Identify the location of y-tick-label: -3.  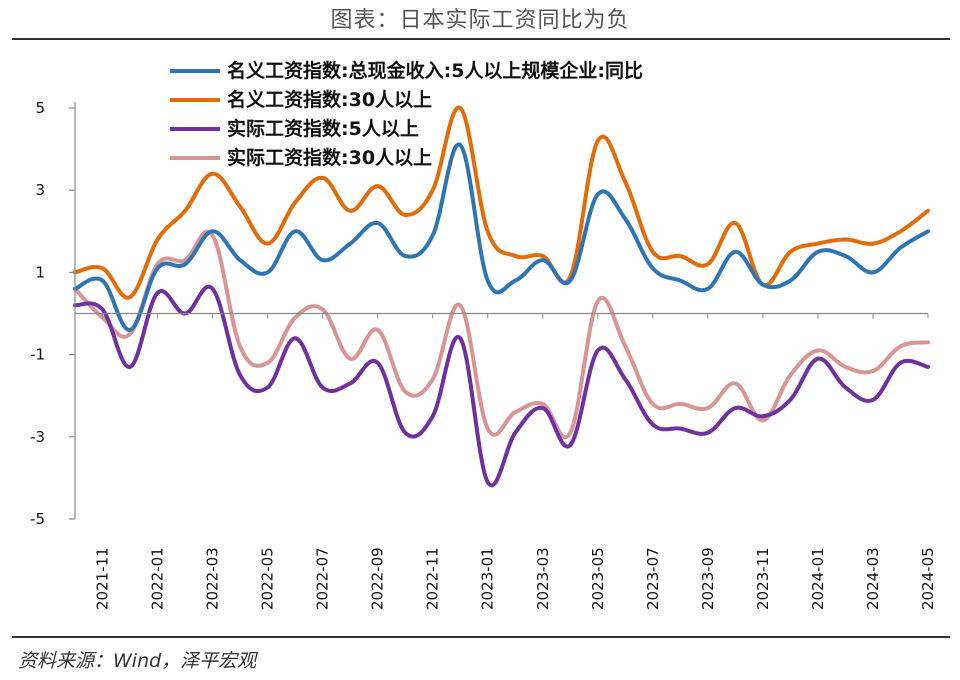
(37, 437).